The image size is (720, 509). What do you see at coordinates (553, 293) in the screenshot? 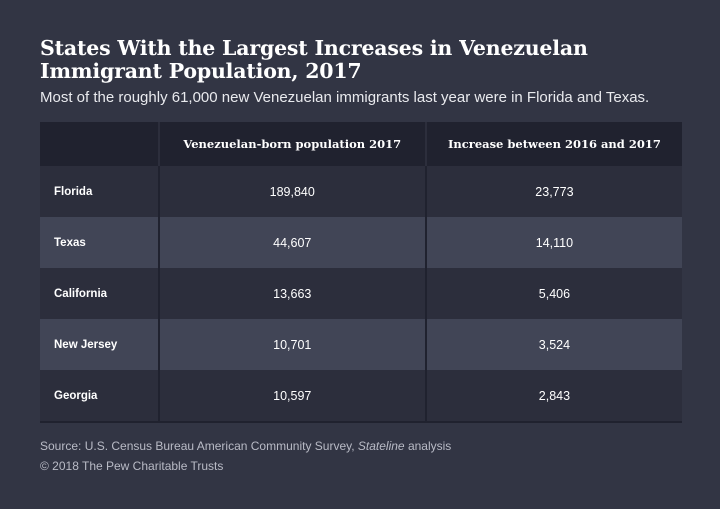
I see `increase-value: 5,406` at bounding box center [553, 293].